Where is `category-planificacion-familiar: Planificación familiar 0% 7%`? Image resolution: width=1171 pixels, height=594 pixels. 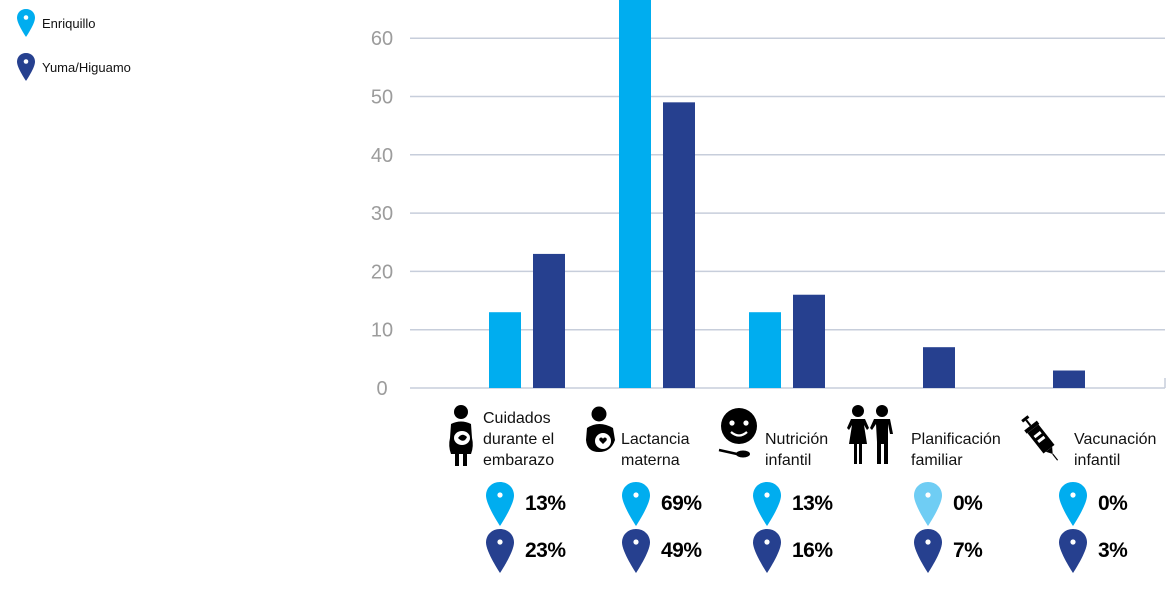
category-planificacion-familiar: Planificación familiar 0% 7% is located at coordinates (930, 499).